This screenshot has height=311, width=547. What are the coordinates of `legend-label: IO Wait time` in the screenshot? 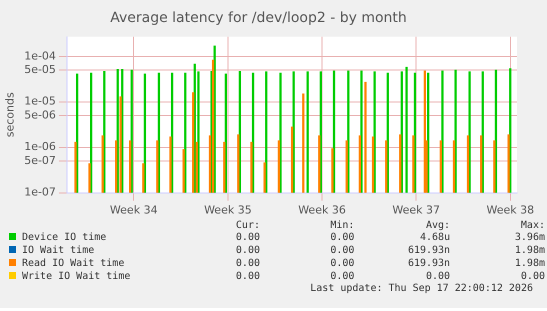 It's located at (58, 250).